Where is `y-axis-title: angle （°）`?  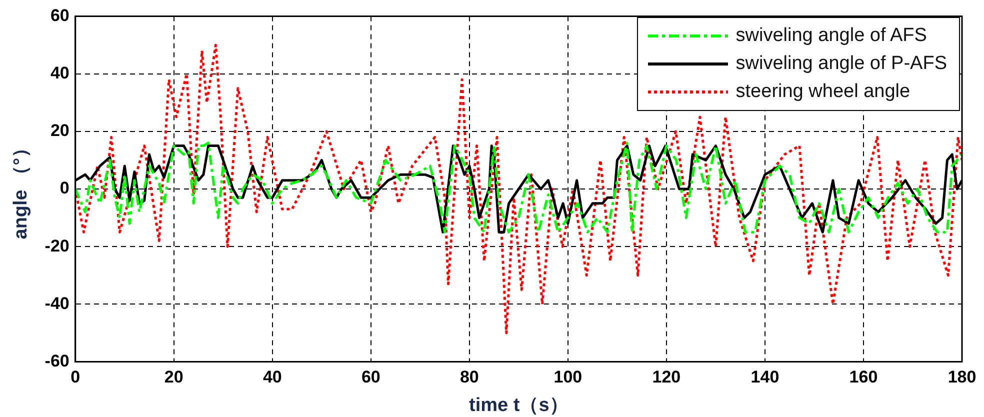 y-axis-title: angle （°） is located at coordinates (21, 189).